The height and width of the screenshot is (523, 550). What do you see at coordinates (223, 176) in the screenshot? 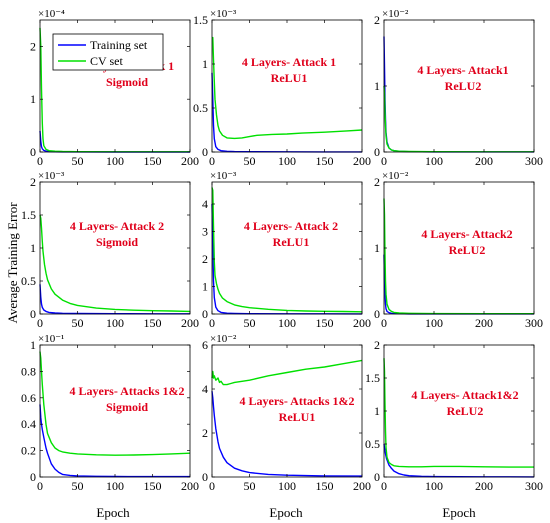
I see `y-exponent-label: ×10⁻³` at bounding box center [223, 176].